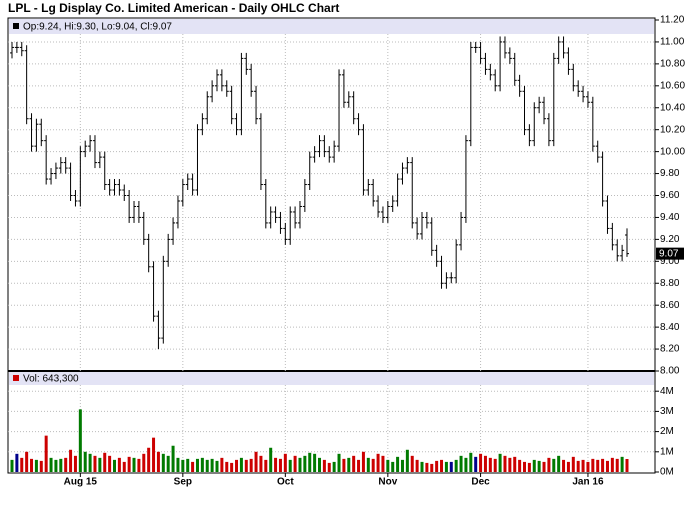 The width and height of the screenshot is (700, 512). I want to click on y-tick-label: 10.80, so click(672, 64).